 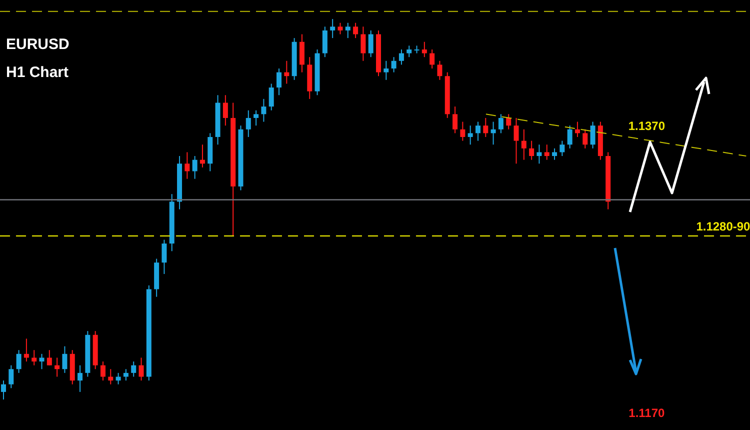 I want to click on annotation: 1.1370, so click(x=647, y=125).